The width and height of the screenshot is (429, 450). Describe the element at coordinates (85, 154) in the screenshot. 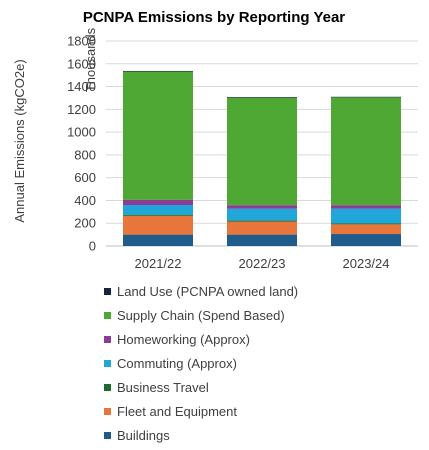

I see `y-tick-label: 800` at that location.